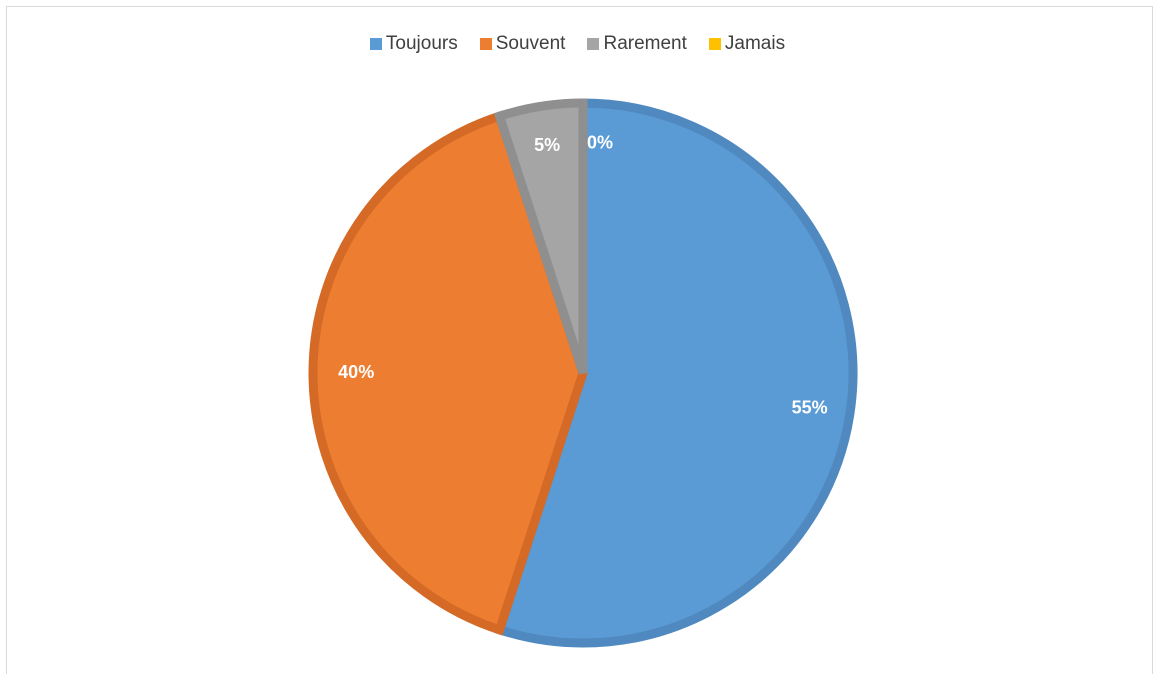 Image resolution: width=1155 pixels, height=675 pixels. Describe the element at coordinates (356, 372) in the screenshot. I see `data-label-souvent: 40%` at that location.